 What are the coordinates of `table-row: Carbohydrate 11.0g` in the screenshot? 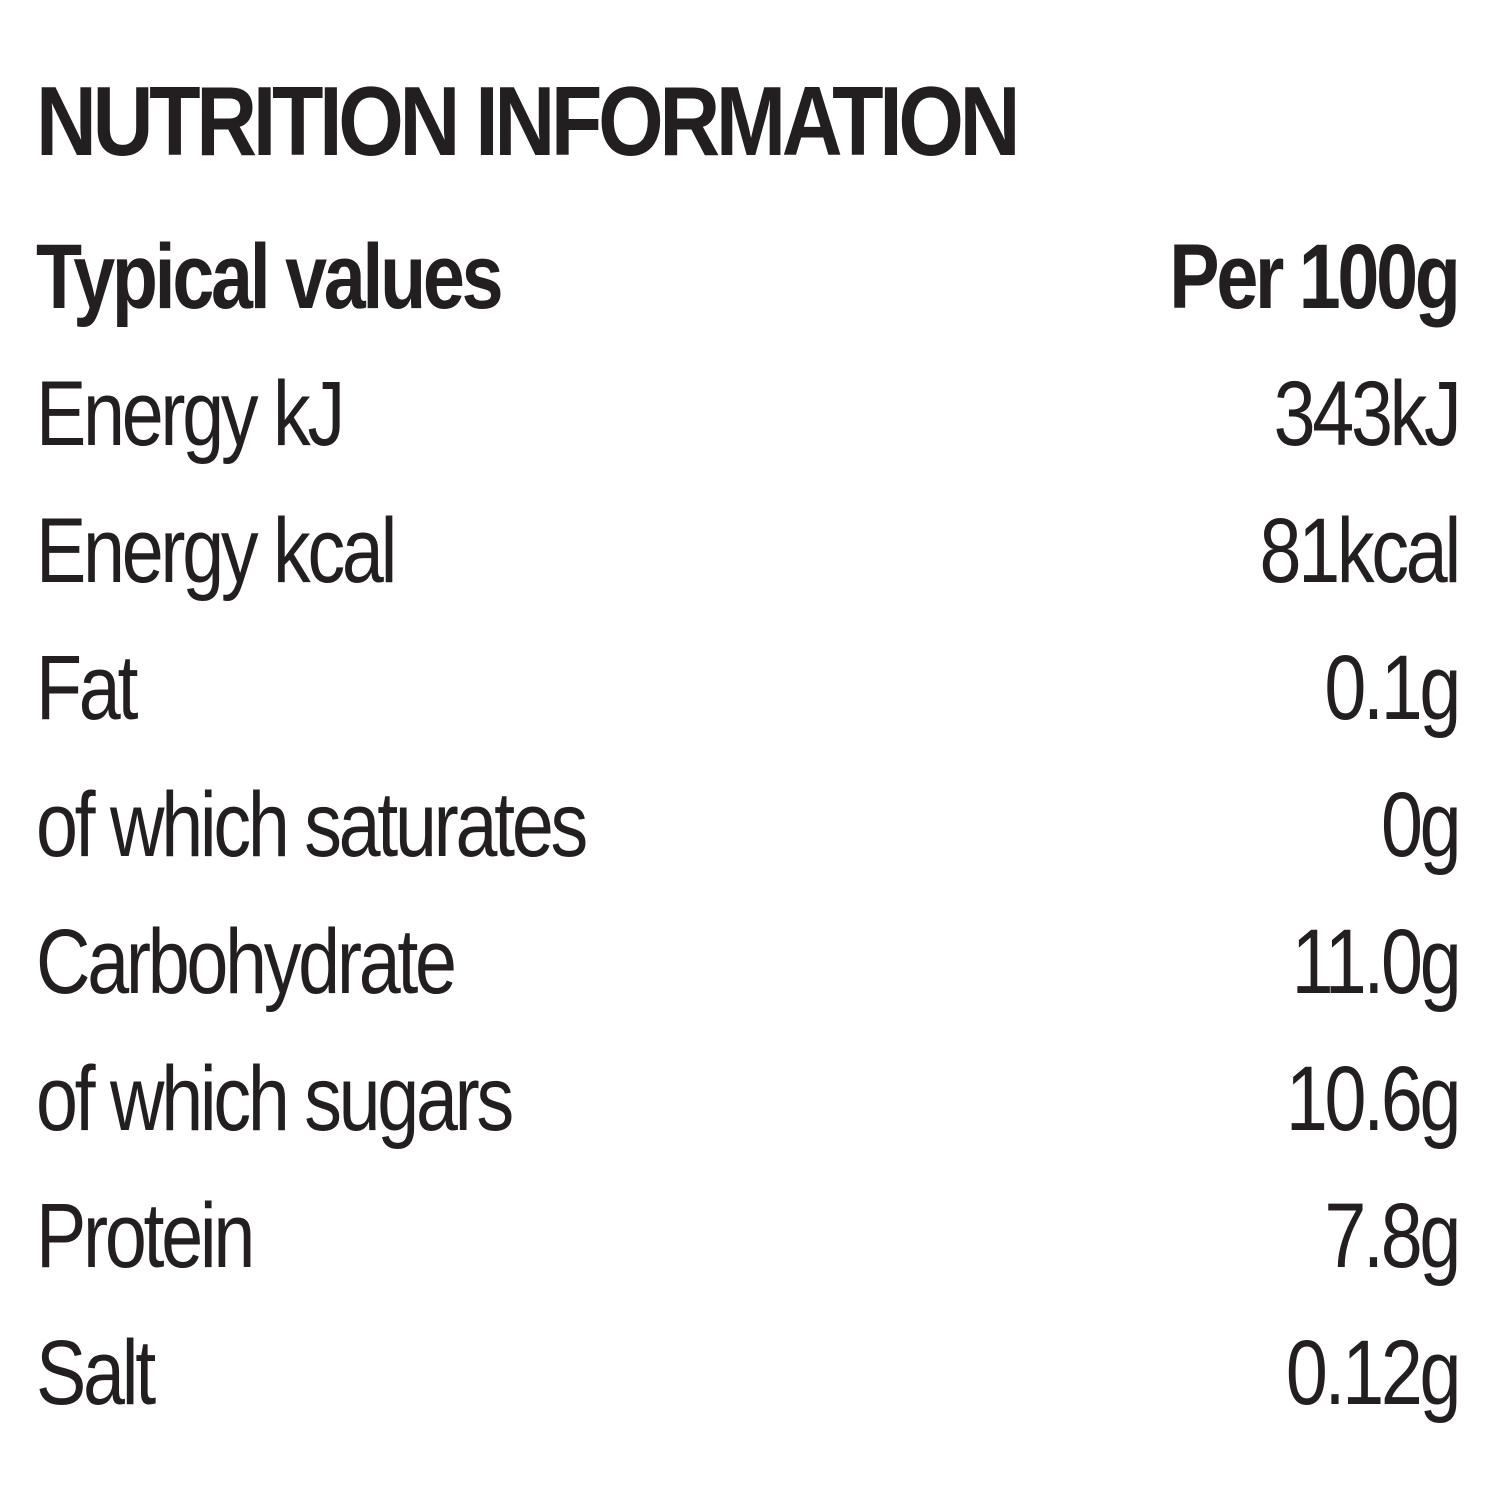 It's located at (748, 961).